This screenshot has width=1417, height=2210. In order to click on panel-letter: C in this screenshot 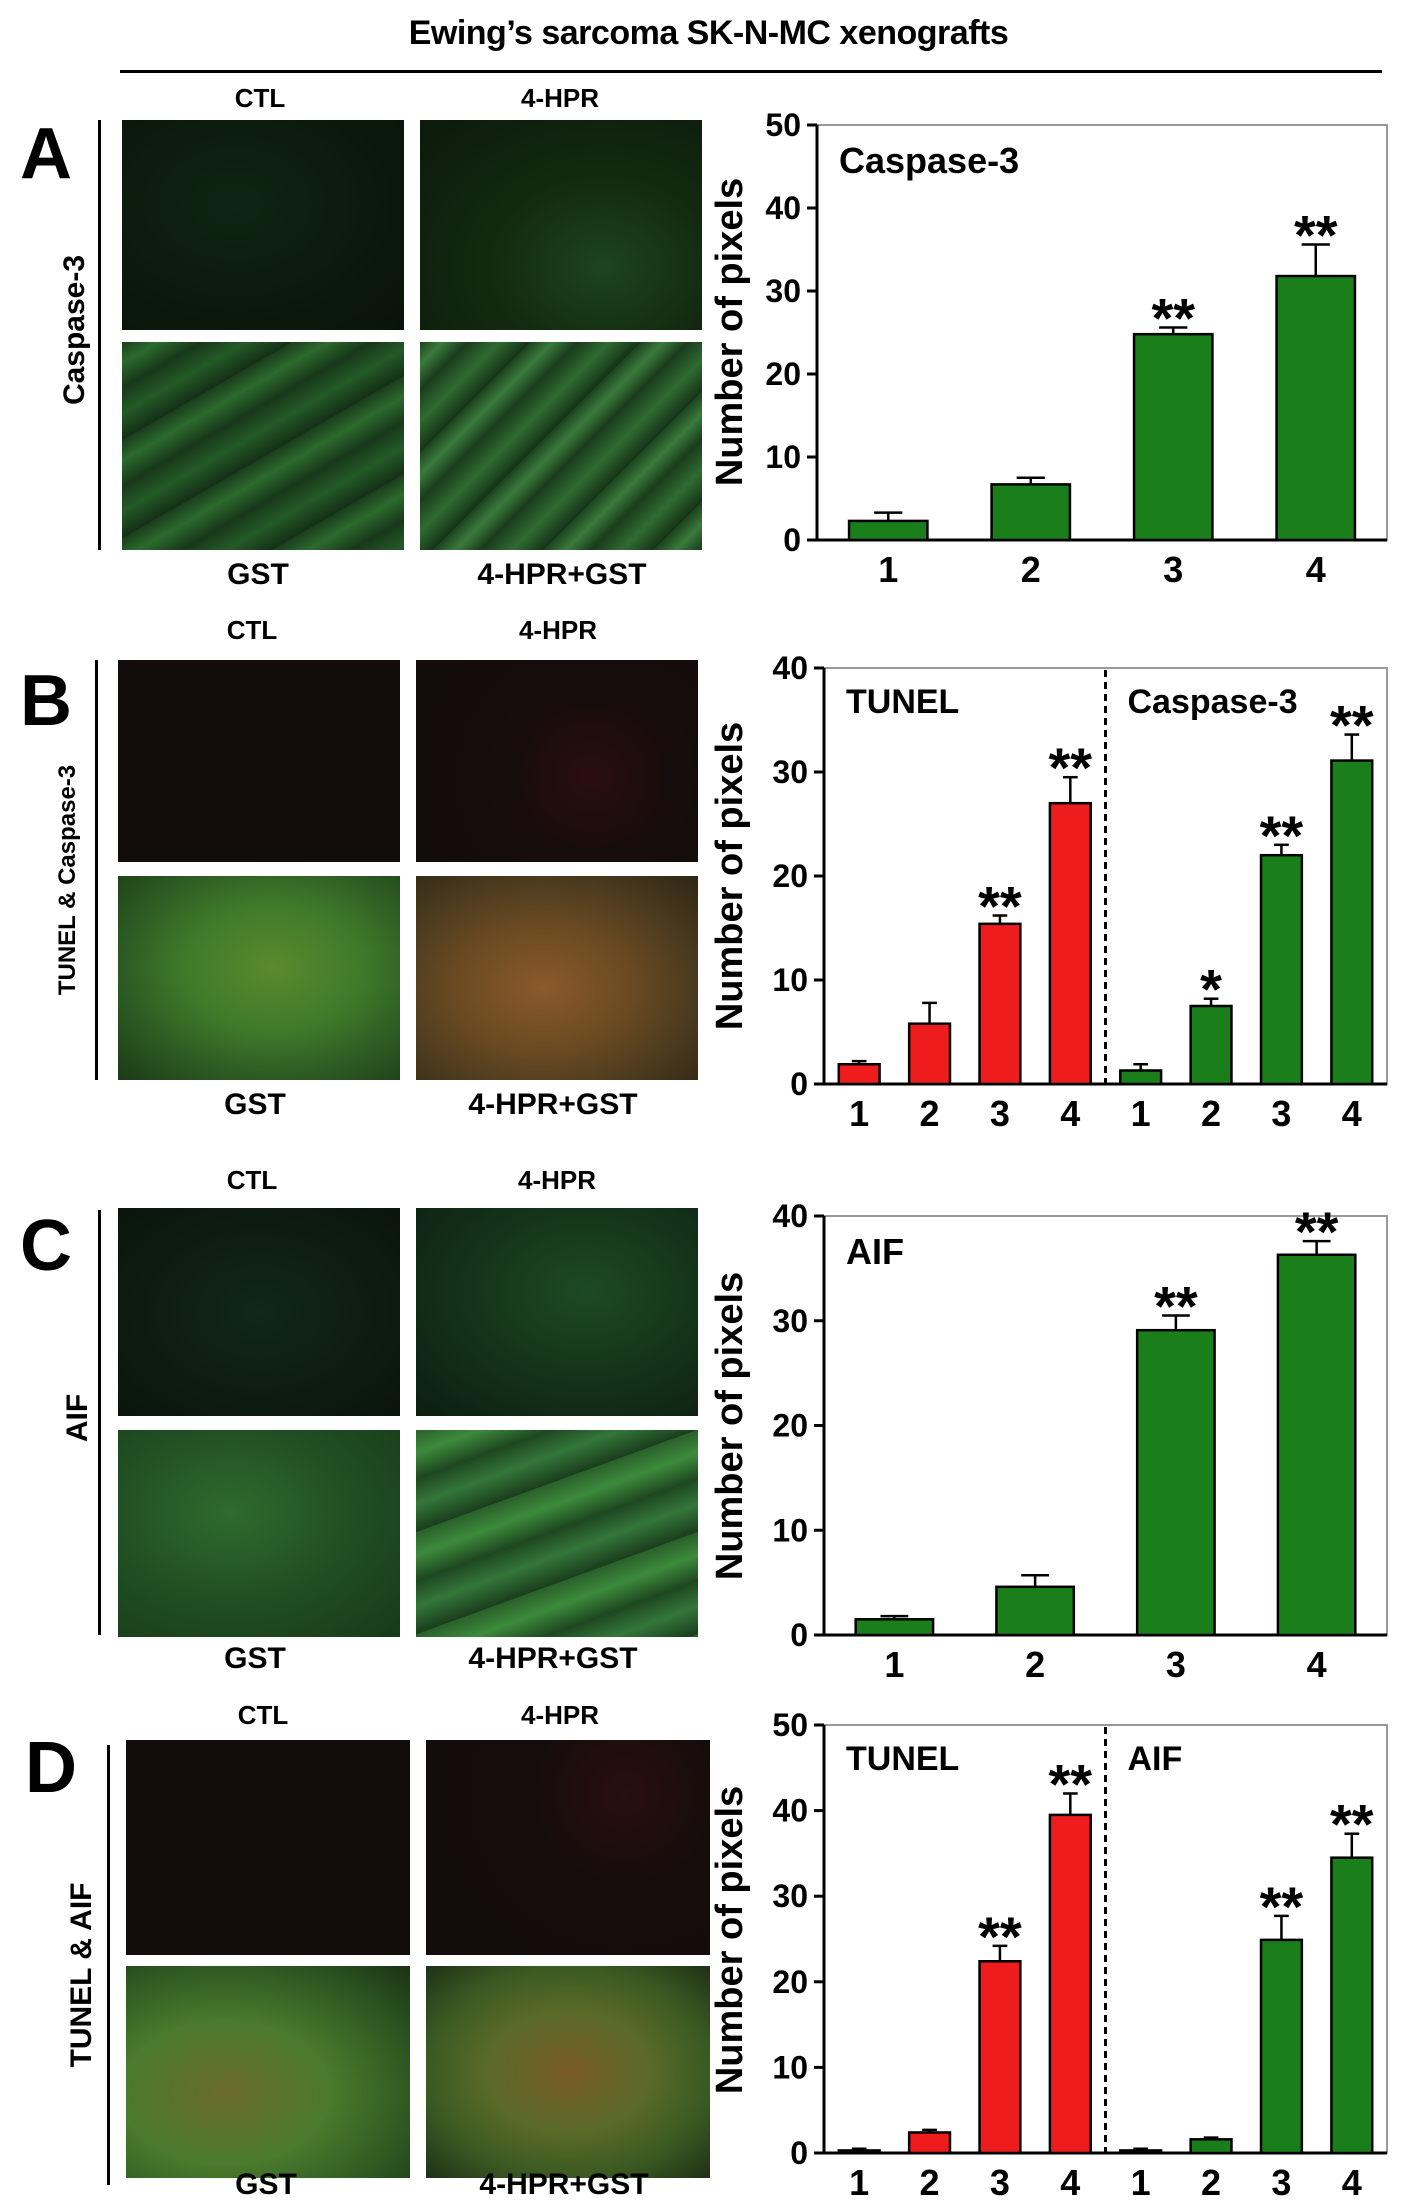, I will do `click(46, 1246)`.